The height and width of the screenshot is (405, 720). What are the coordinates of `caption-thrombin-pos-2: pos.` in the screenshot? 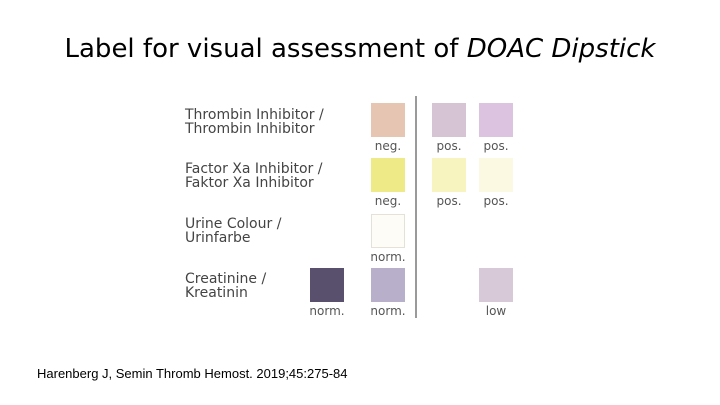 It's located at (496, 146).